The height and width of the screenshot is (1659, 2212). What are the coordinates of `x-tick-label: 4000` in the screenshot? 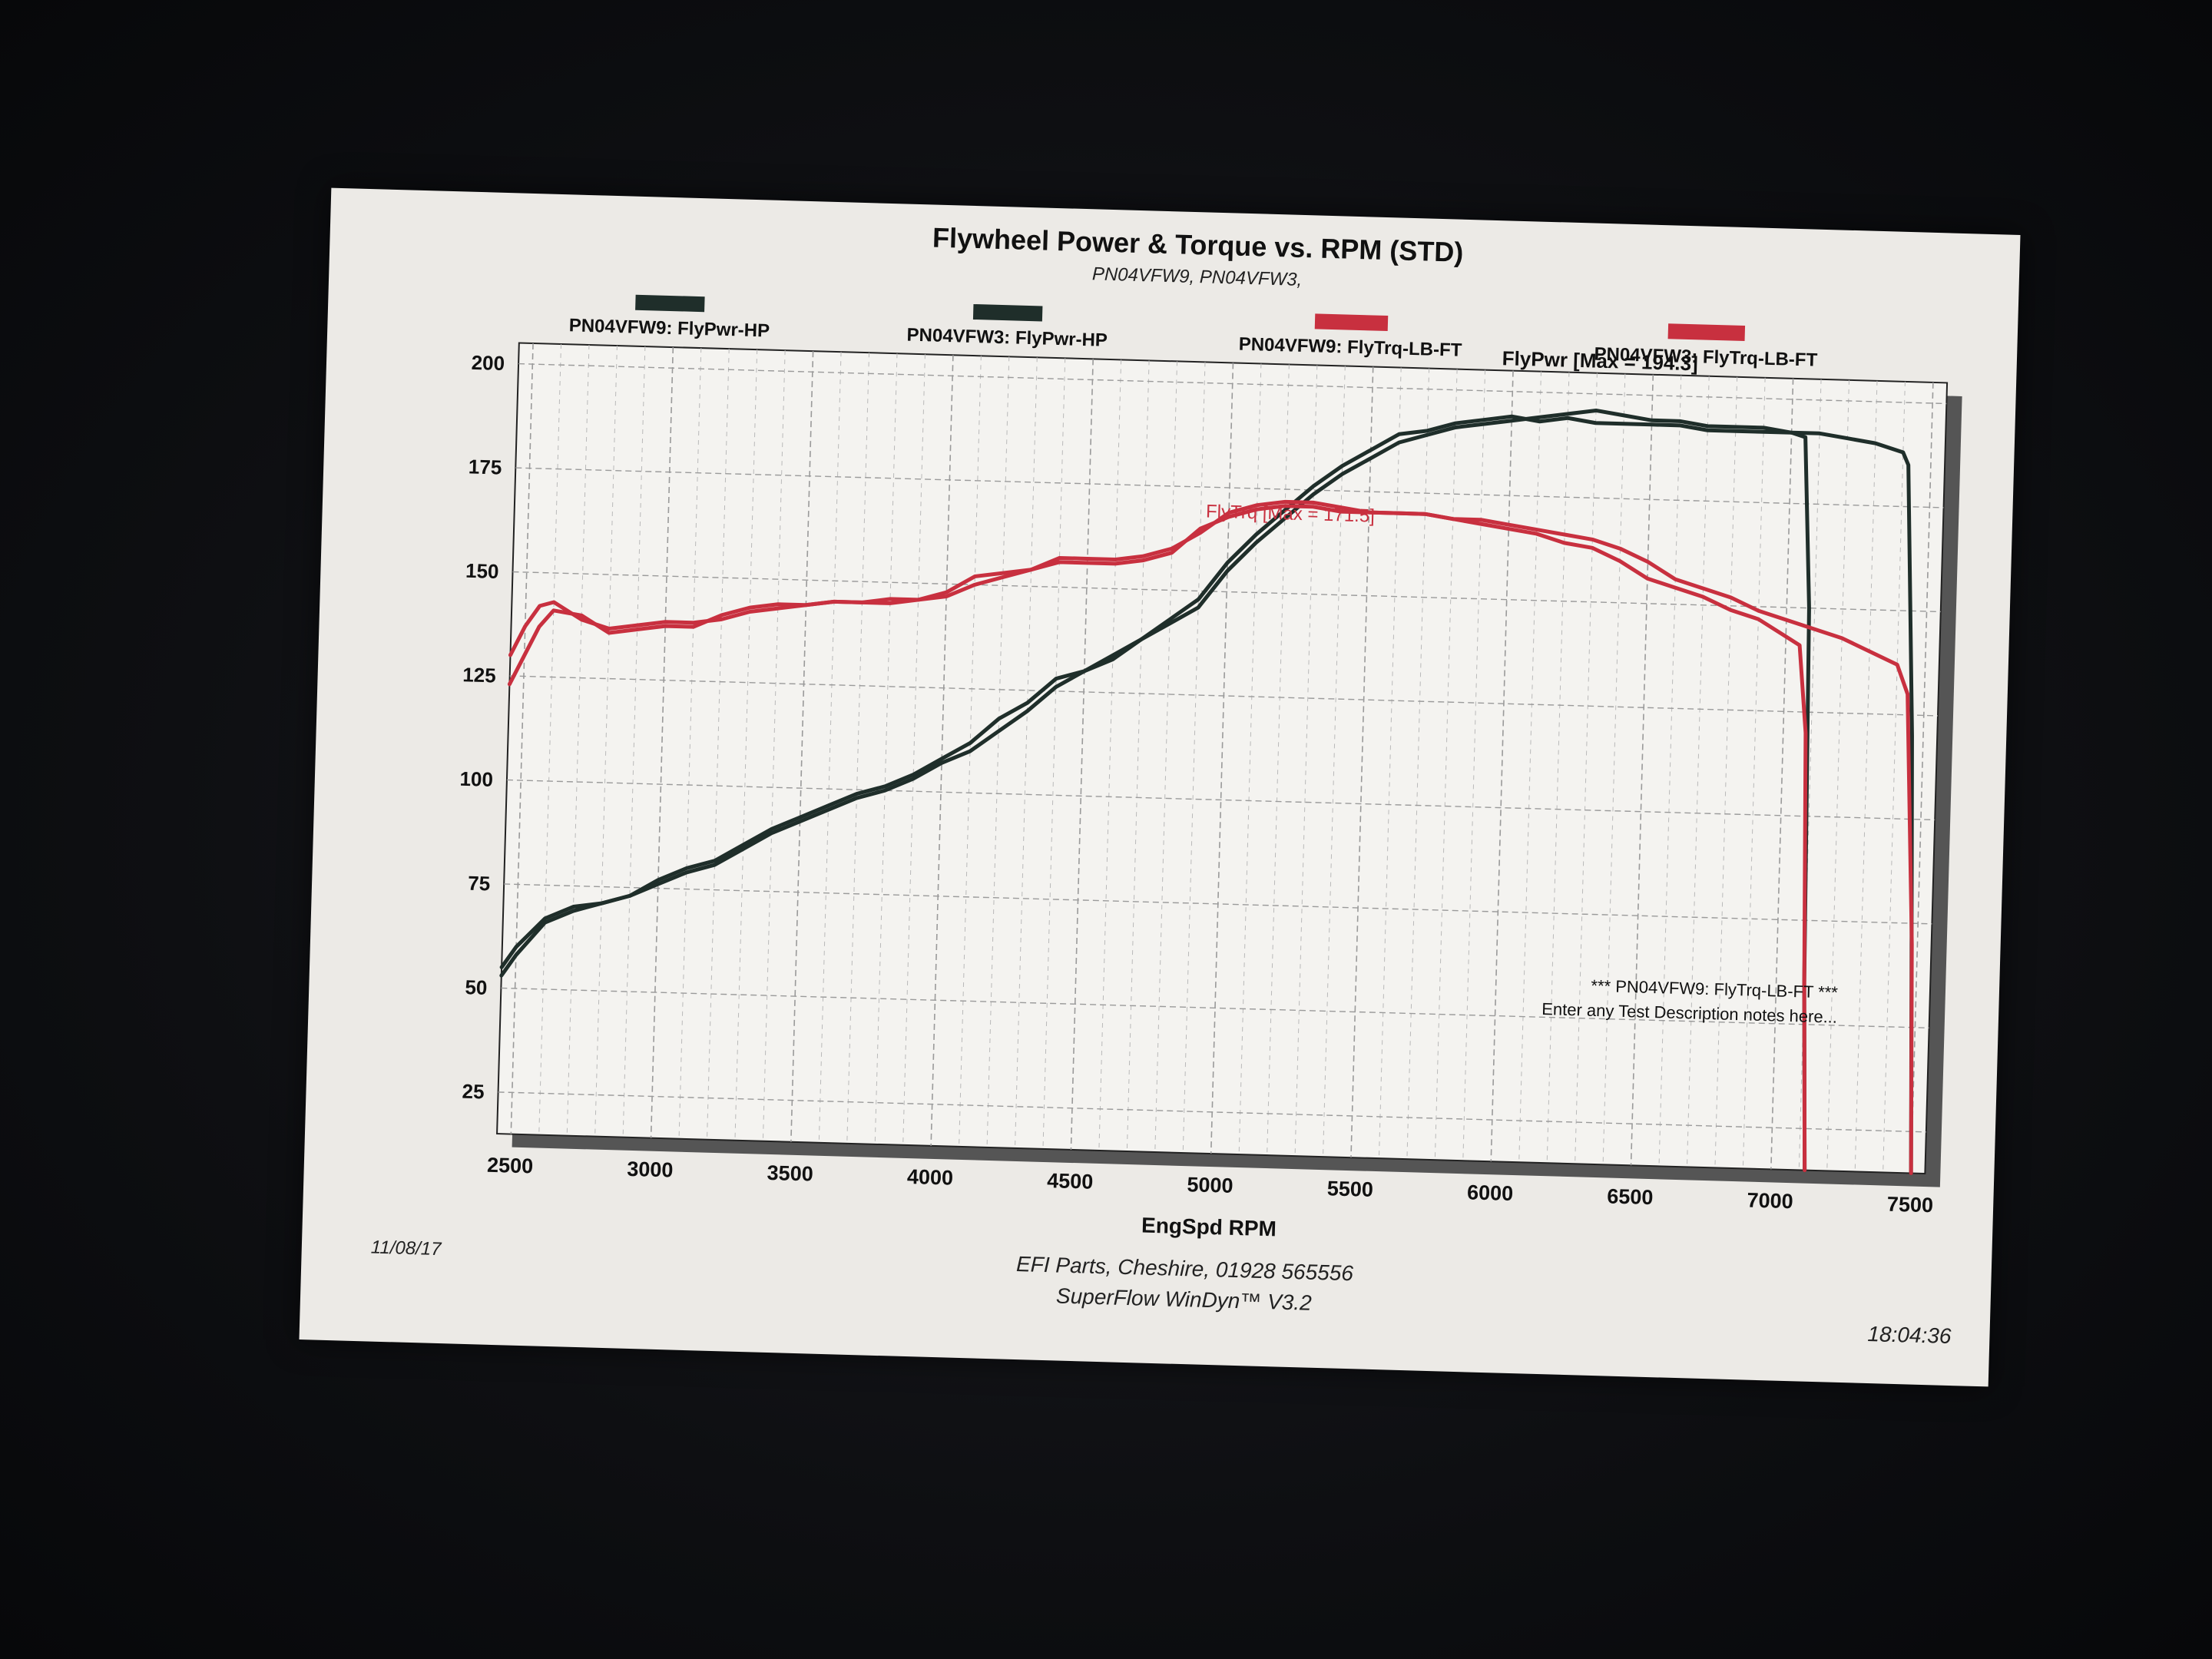 It's located at (930, 1178).